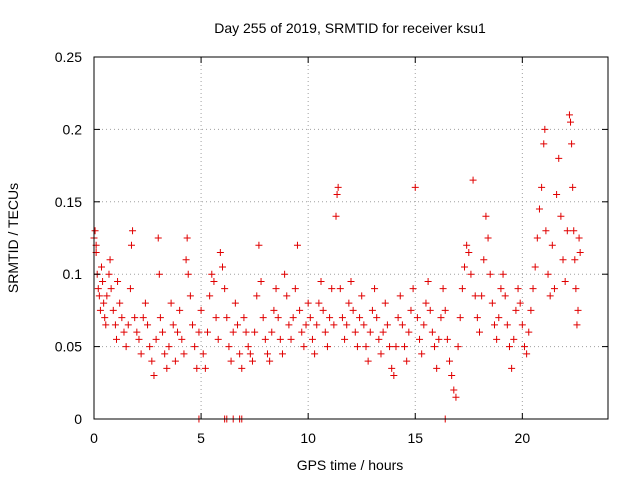  Describe the element at coordinates (68, 347) in the screenshot. I see `y-tick-label: 0.05` at that location.